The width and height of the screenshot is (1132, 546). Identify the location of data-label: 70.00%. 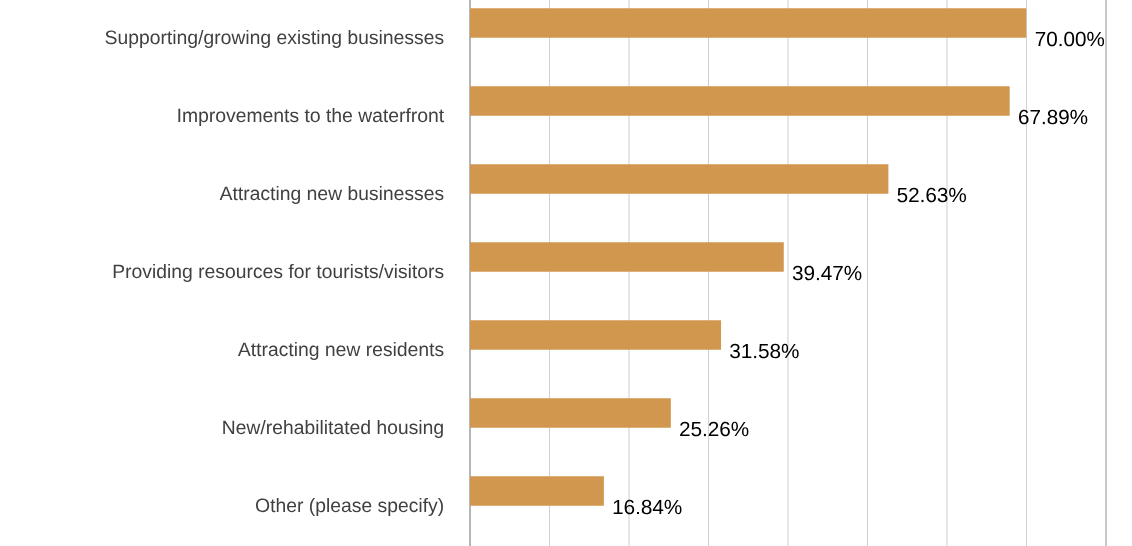
(1070, 39).